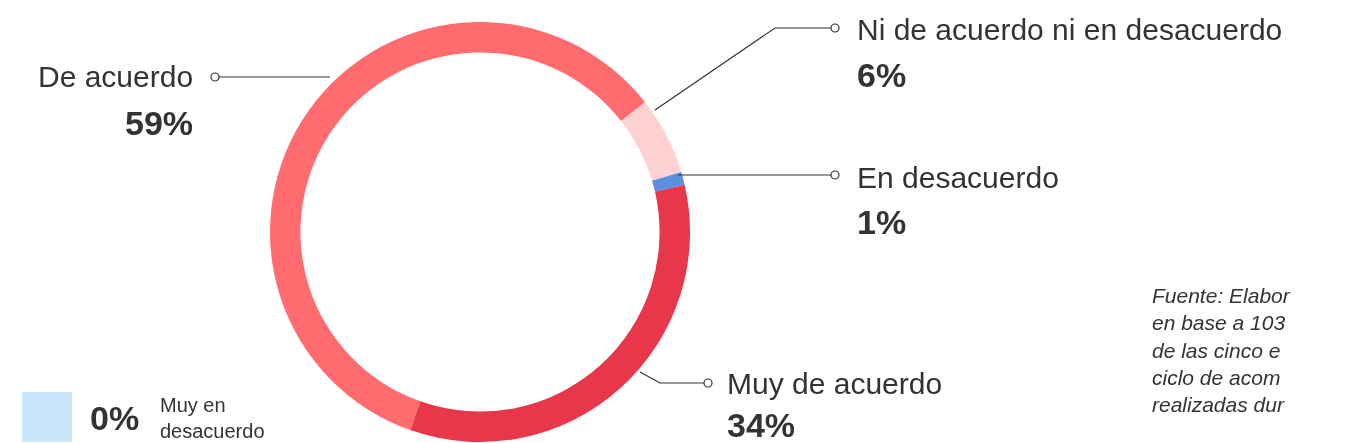 The width and height of the screenshot is (1349, 443). What do you see at coordinates (835, 383) in the screenshot?
I see `slice-label: Muy de acuerdo` at bounding box center [835, 383].